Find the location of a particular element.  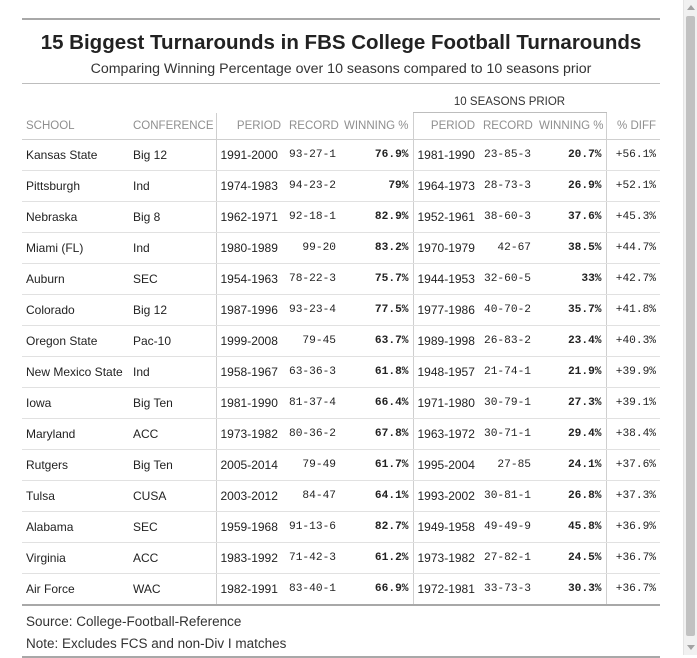

cell-period: 1991-2000 is located at coordinates (250, 155).